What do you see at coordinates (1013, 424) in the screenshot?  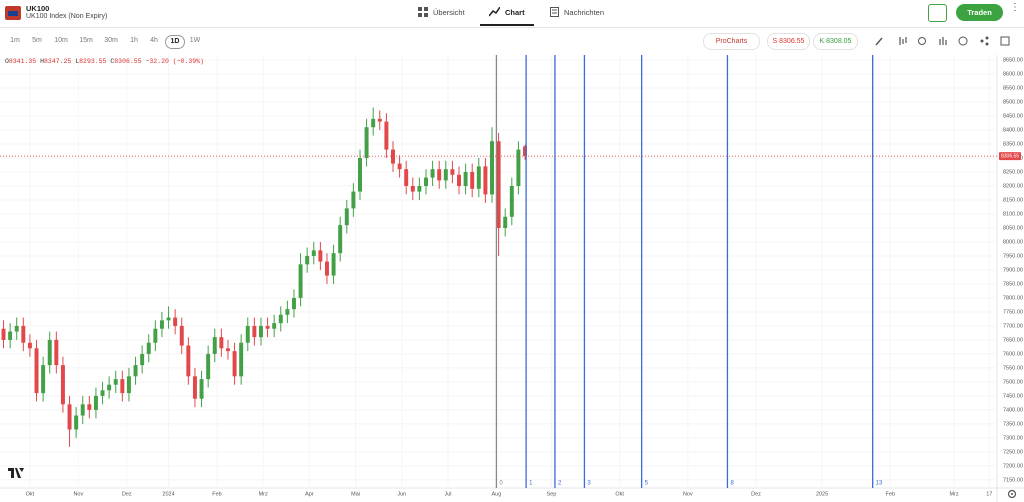 I see `y-tick-label: 7350.00` at bounding box center [1013, 424].